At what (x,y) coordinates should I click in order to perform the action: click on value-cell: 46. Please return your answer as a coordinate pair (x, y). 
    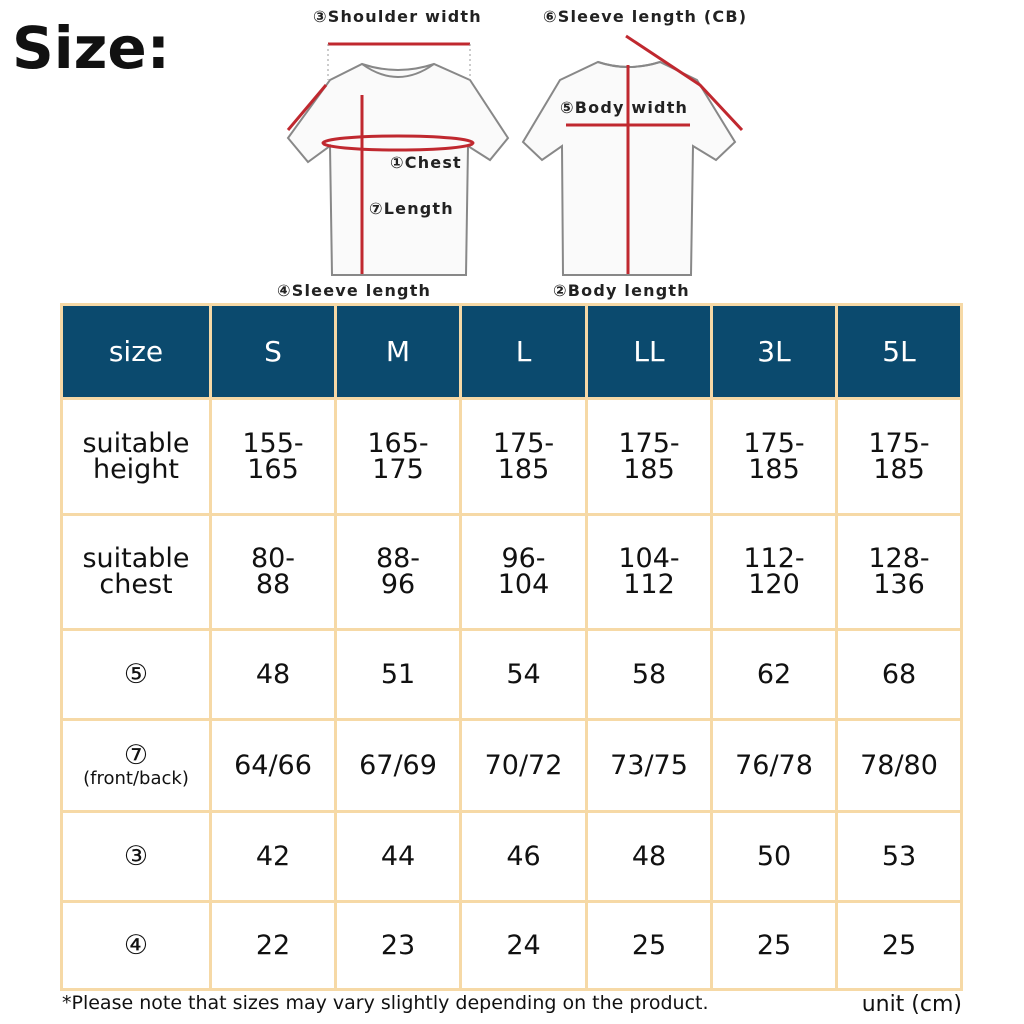
    Looking at the image, I should click on (523, 856).